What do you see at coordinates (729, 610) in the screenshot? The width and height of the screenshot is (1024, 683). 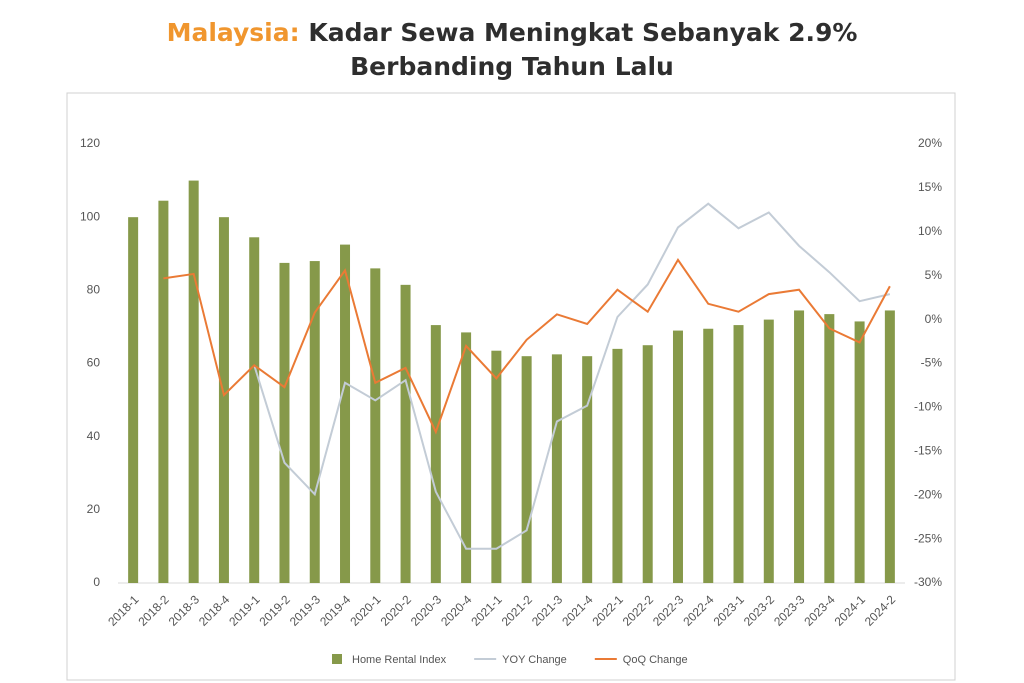 I see `x-tick-label: 2023-1` at bounding box center [729, 610].